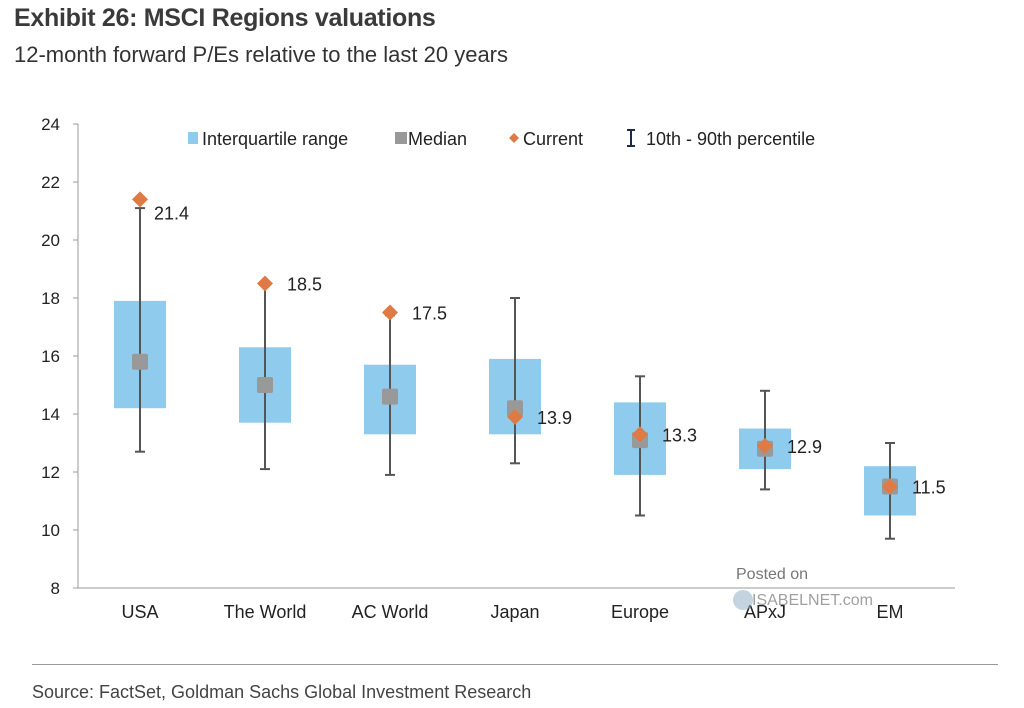 The height and width of the screenshot is (708, 1024). I want to click on x-tick-label: APxJ, so click(765, 612).